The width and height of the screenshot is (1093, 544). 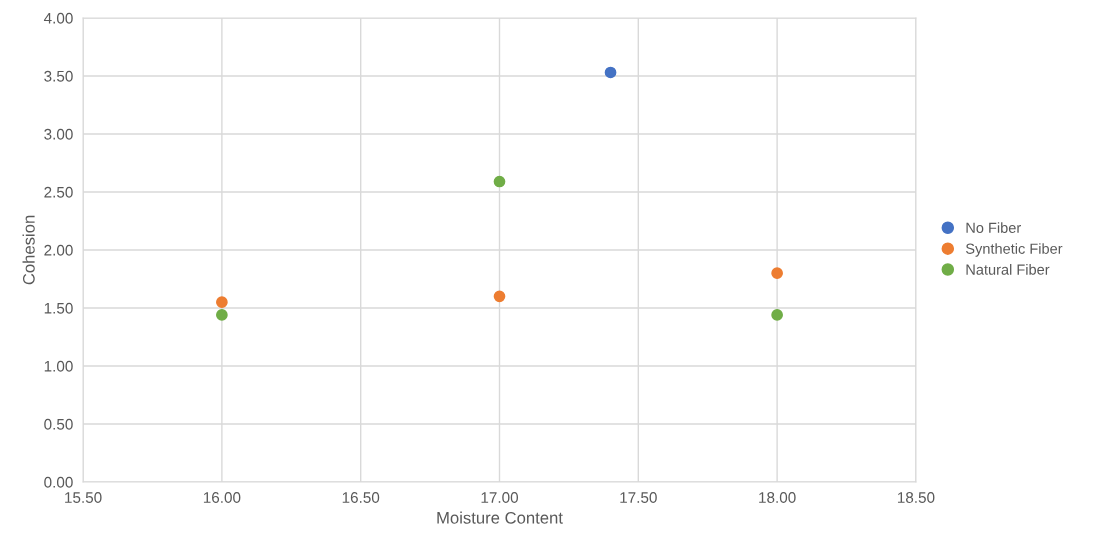 I want to click on legend-label: Natural Fiber, so click(x=1008, y=269).